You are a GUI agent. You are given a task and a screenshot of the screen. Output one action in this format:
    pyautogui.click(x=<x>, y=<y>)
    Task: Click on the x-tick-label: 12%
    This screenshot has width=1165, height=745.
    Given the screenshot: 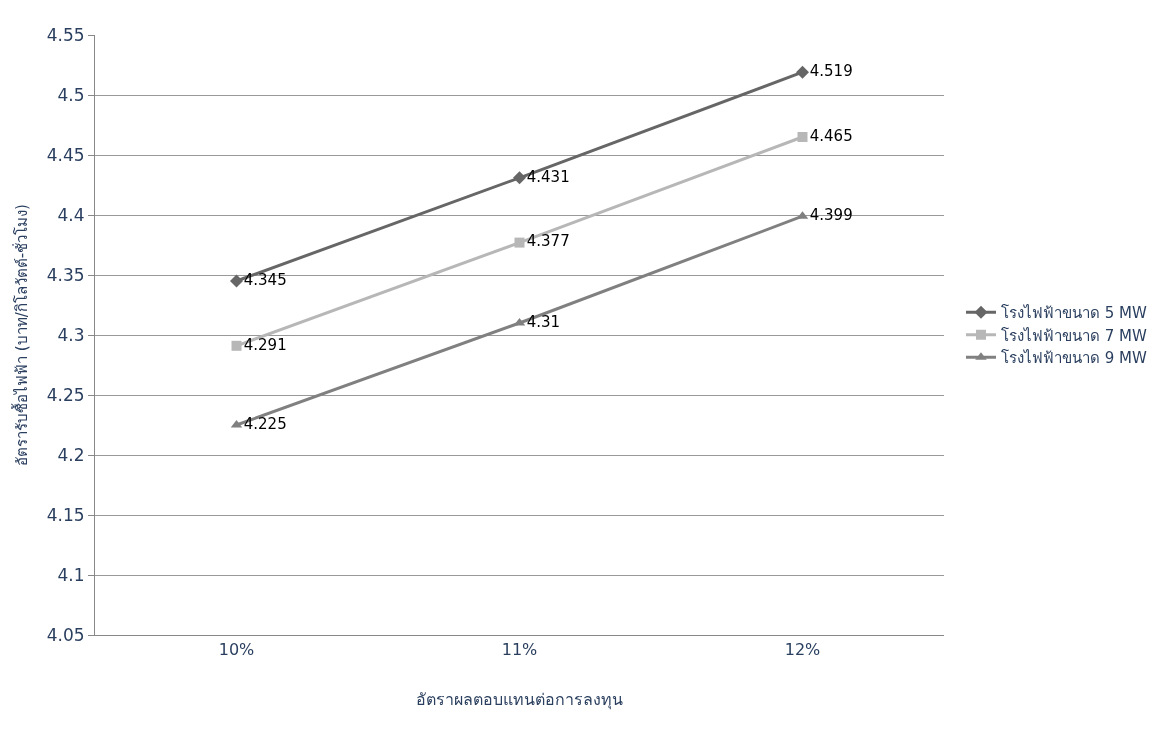 What is the action you would take?
    pyautogui.click(x=802, y=650)
    